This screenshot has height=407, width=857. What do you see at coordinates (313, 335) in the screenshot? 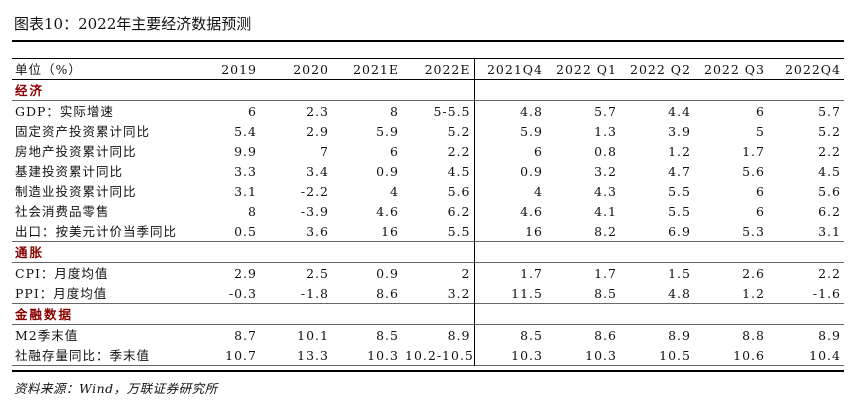
I see `value-cell: 10.1` at bounding box center [313, 335].